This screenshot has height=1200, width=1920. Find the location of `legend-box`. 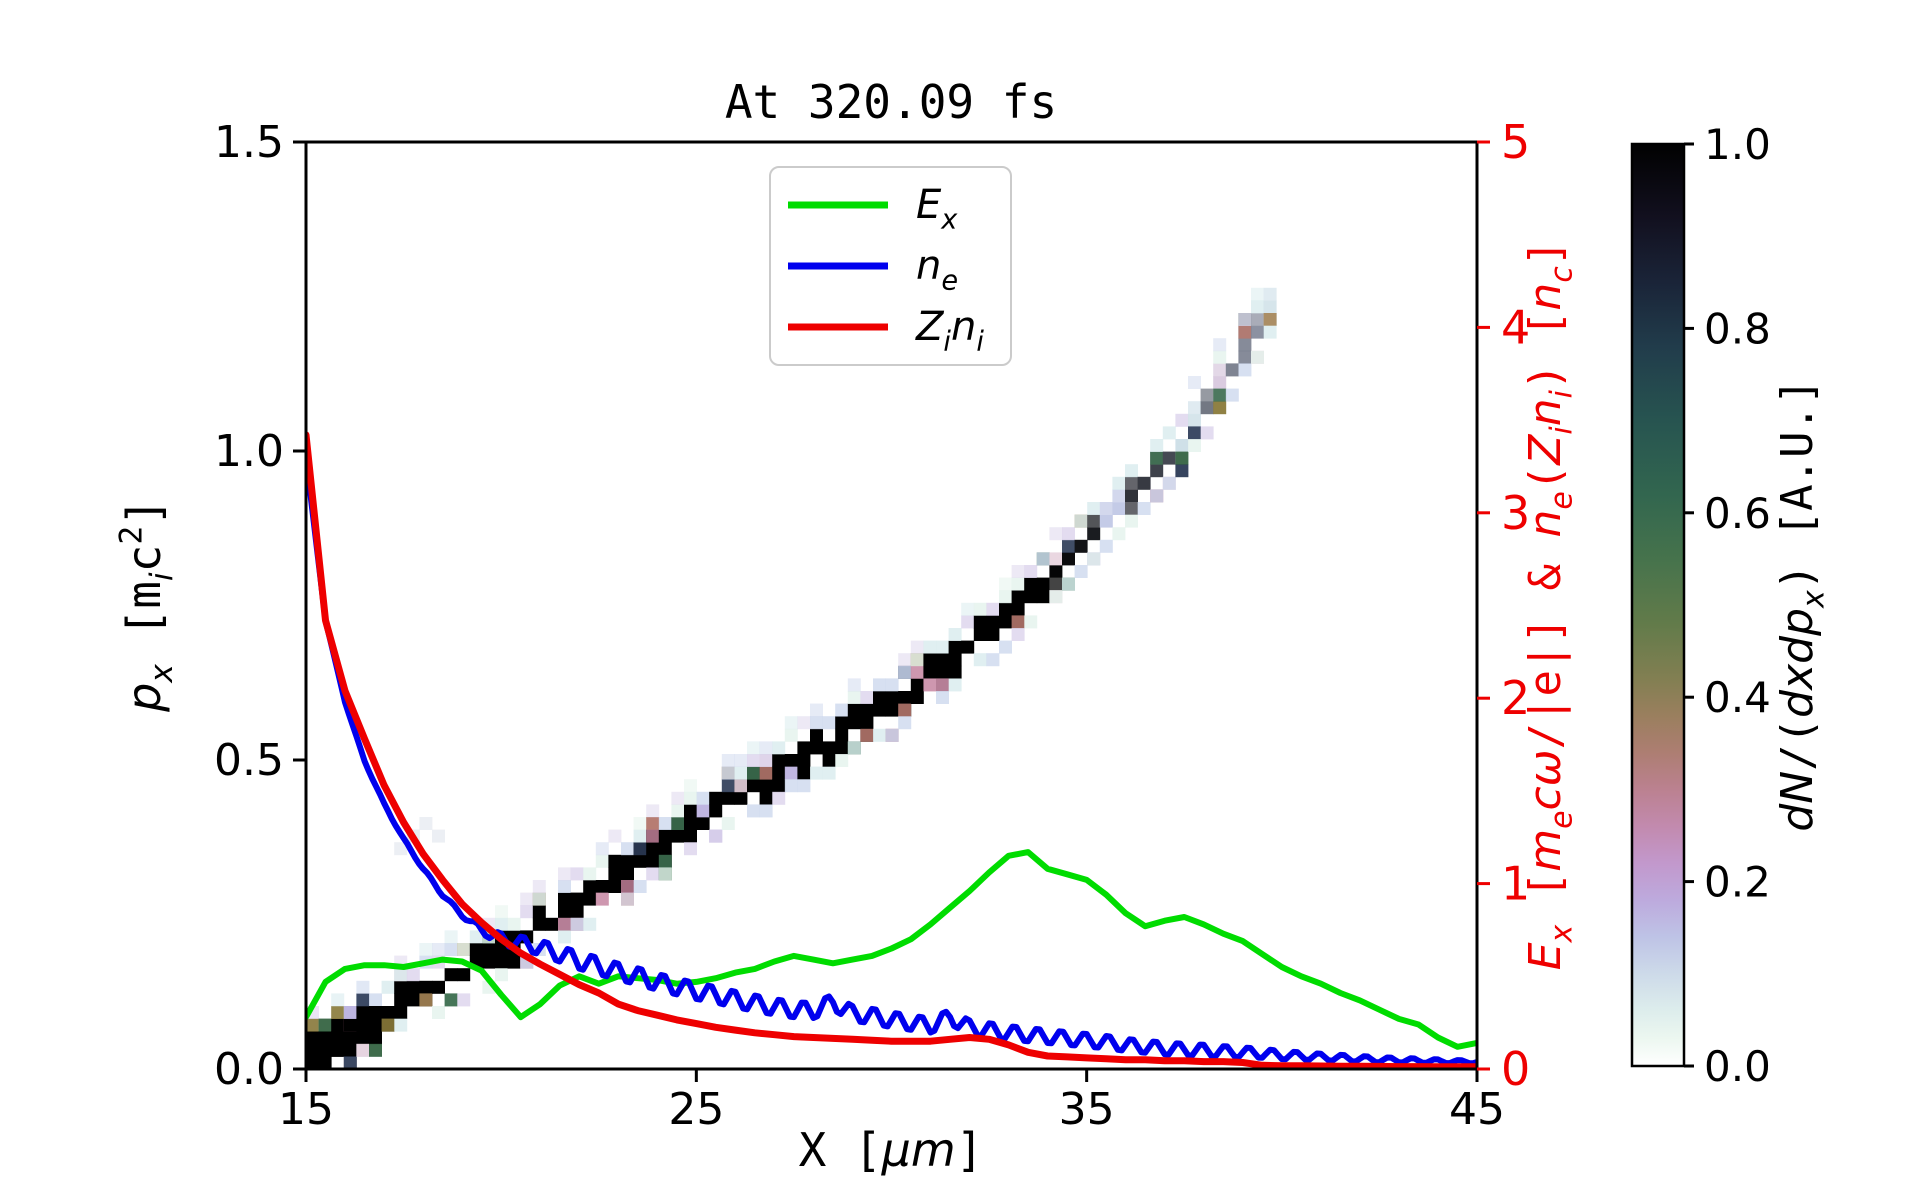

legend-box is located at coordinates (890, 266).